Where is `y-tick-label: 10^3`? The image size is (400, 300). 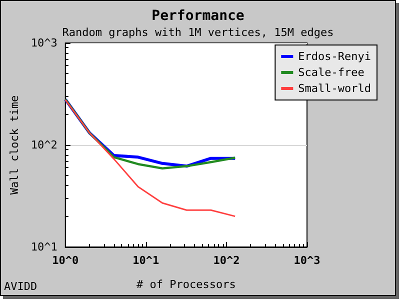 y-tick-label: 10^3 is located at coordinates (44, 43).